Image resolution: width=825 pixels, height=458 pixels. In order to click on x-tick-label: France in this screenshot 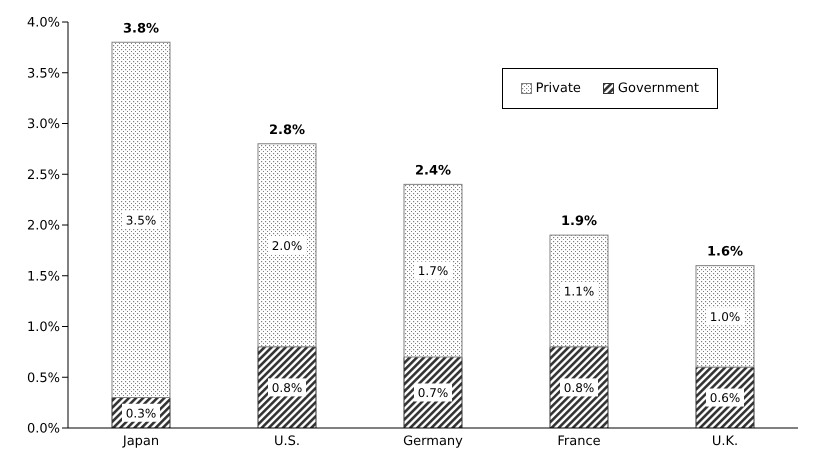, I will do `click(579, 442)`.